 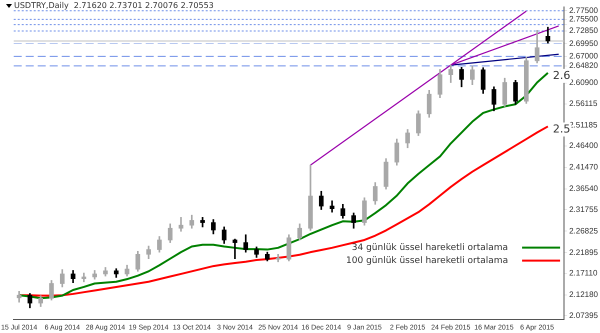 What do you see at coordinates (561, 75) in the screenshot?
I see `annotation: 2.6` at bounding box center [561, 75].